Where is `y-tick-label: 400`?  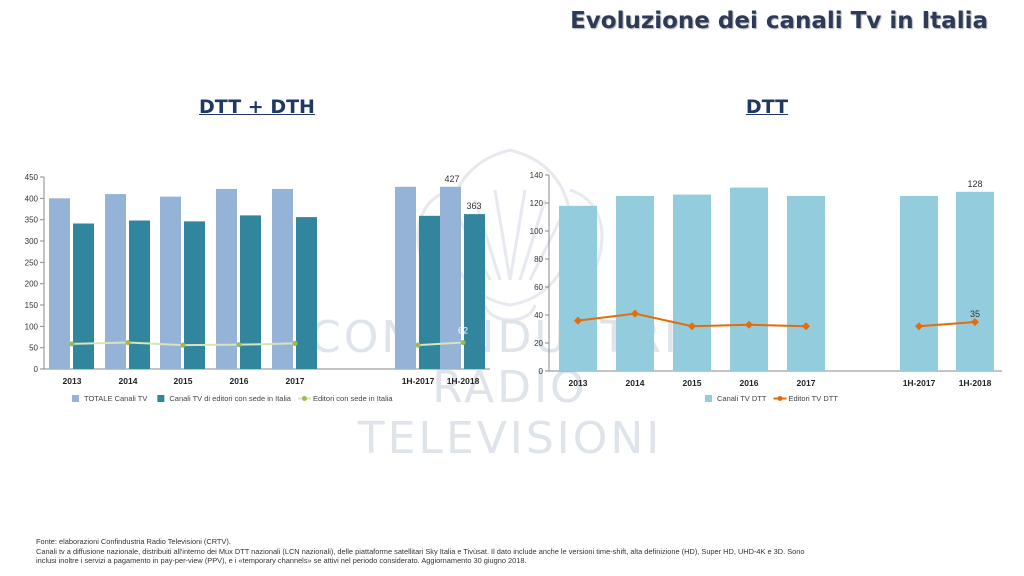 y-tick-label: 400 is located at coordinates (32, 198).